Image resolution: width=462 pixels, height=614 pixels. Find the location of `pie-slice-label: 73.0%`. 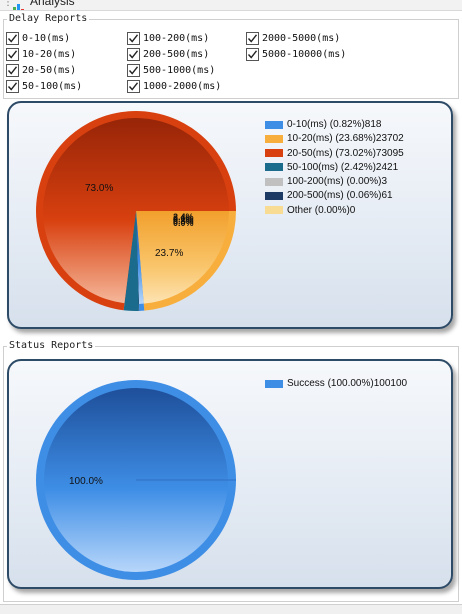

pie-slice-label: 73.0% is located at coordinates (99, 188).